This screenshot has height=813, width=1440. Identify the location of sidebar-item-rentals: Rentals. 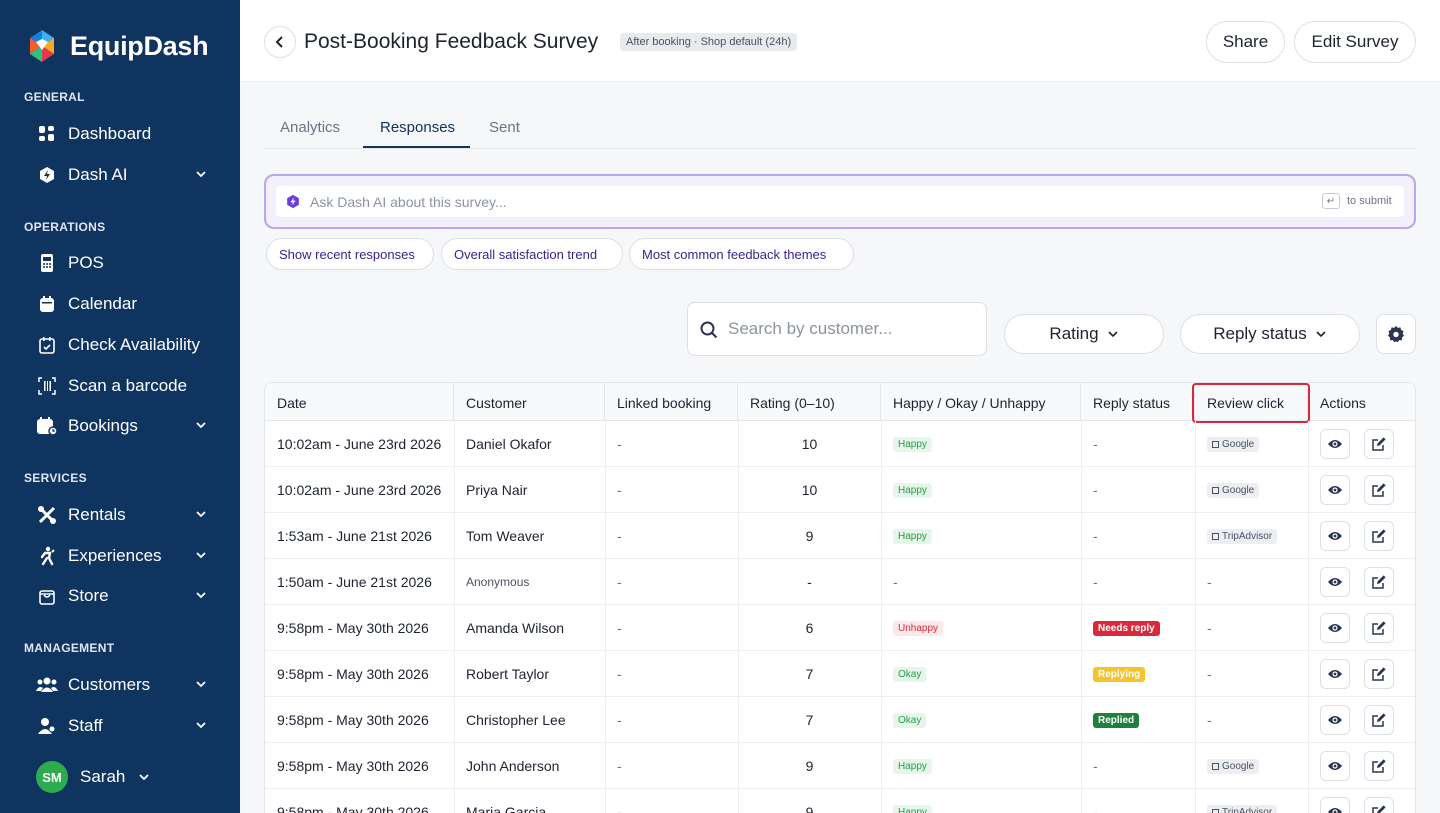
(122, 515).